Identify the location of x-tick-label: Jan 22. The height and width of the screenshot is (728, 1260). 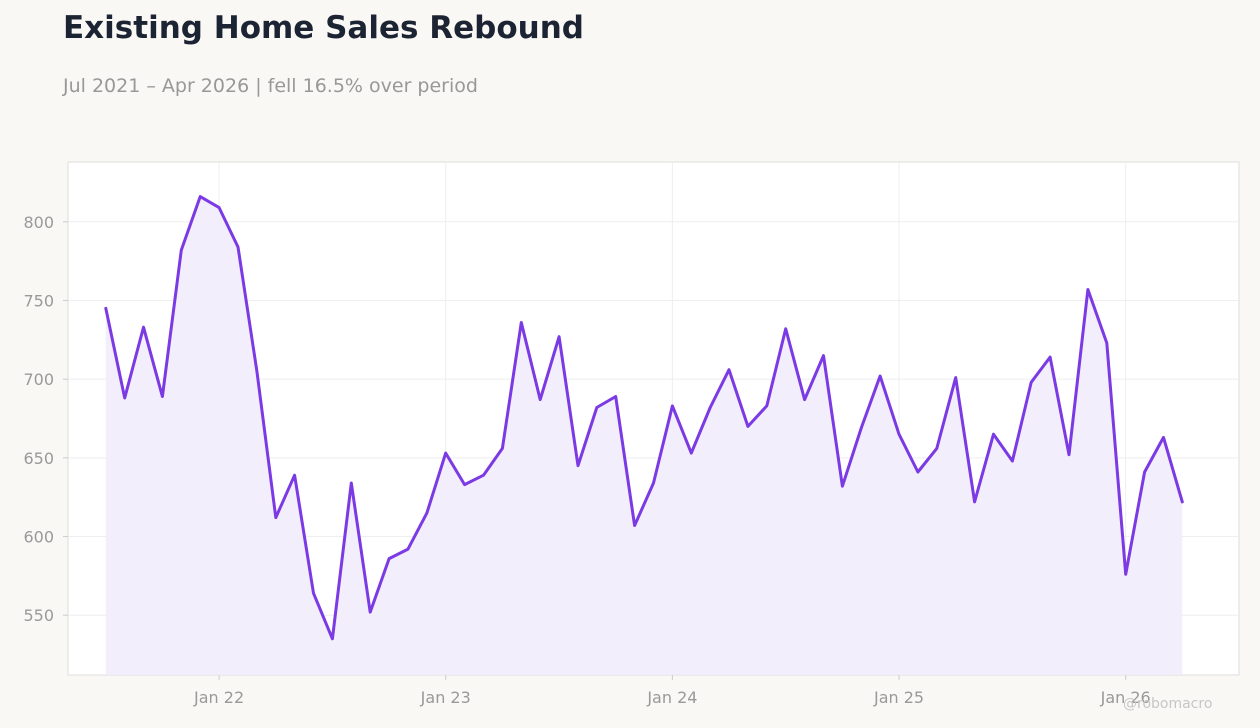
(218, 697).